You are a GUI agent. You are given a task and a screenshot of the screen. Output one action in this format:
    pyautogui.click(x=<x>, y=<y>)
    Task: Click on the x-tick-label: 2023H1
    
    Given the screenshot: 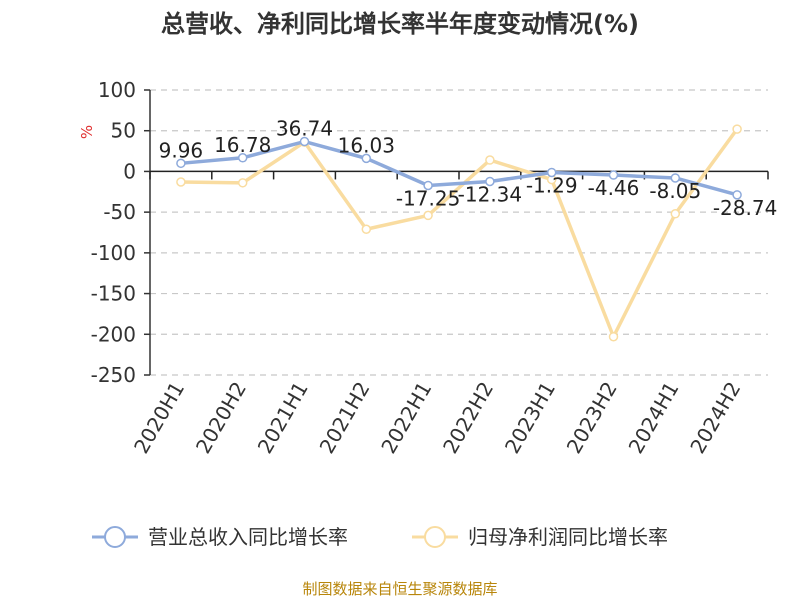 What is the action you would take?
    pyautogui.click(x=530, y=418)
    